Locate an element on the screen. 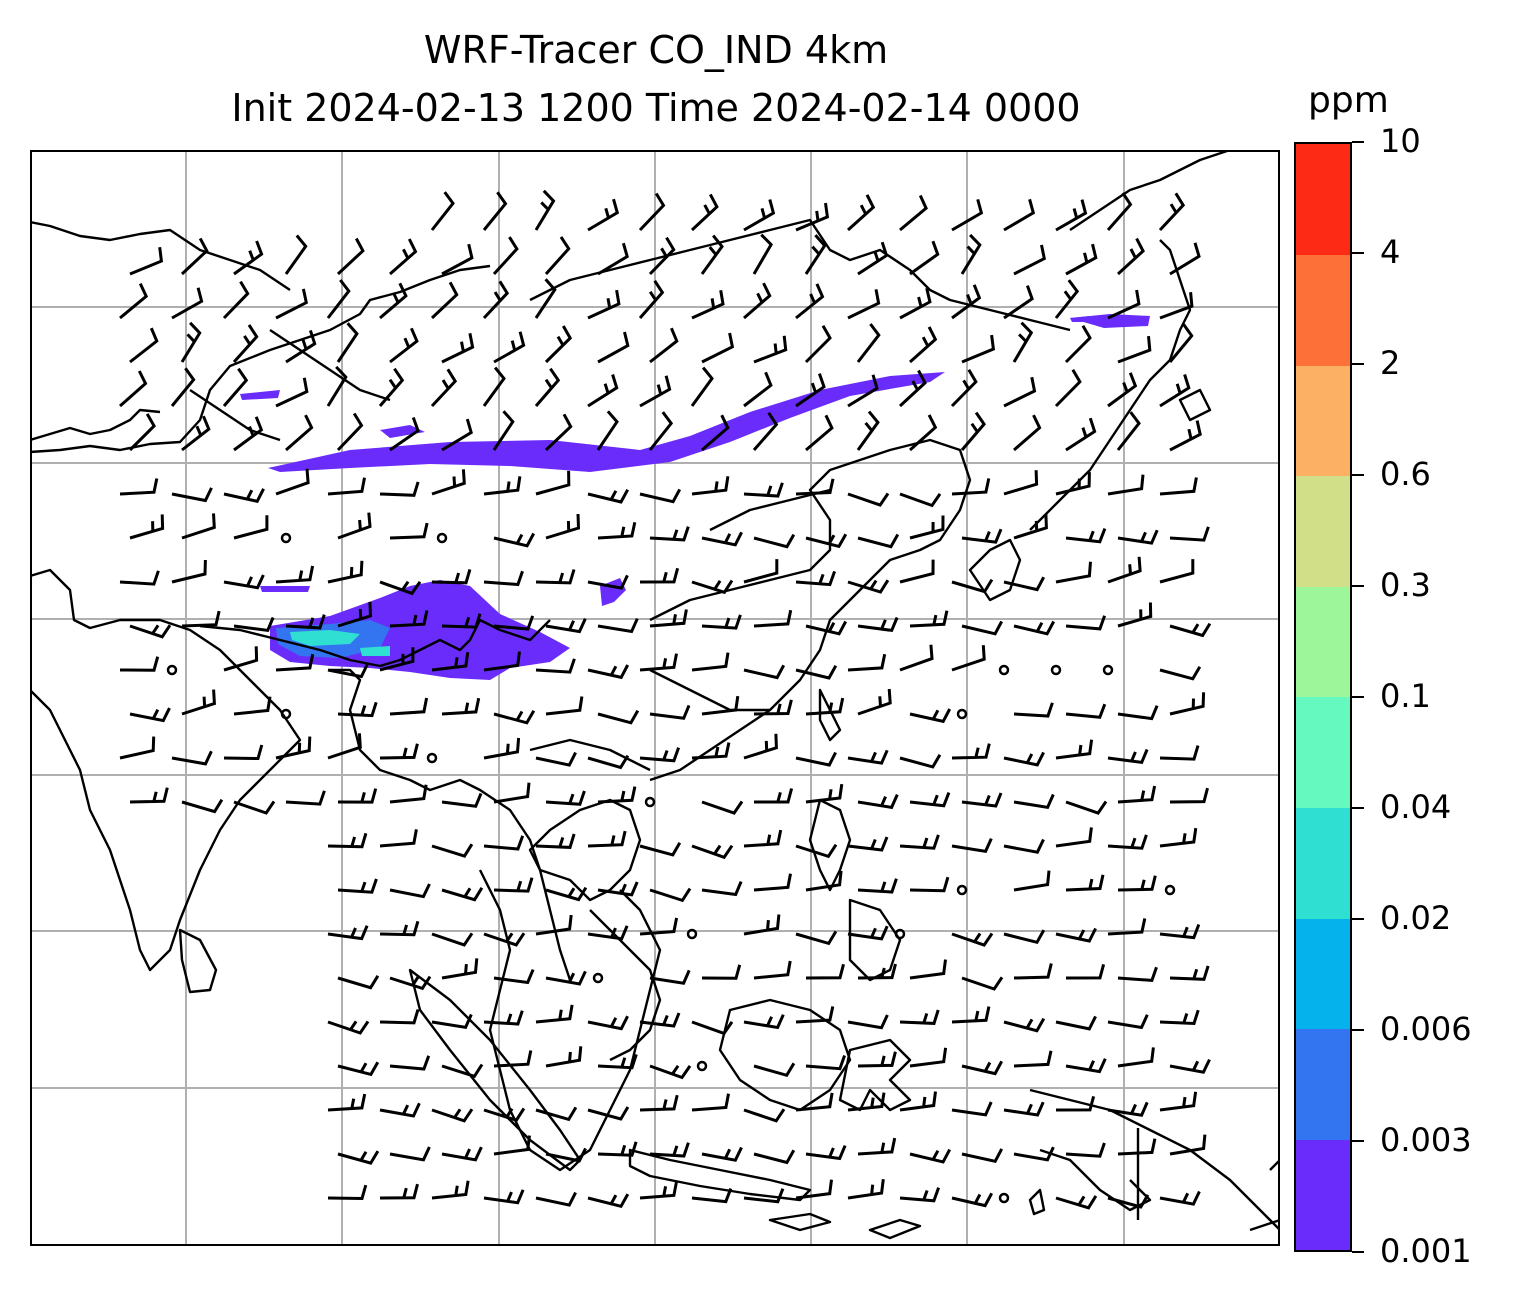  colorbar-segment is located at coordinates (1323, 200).